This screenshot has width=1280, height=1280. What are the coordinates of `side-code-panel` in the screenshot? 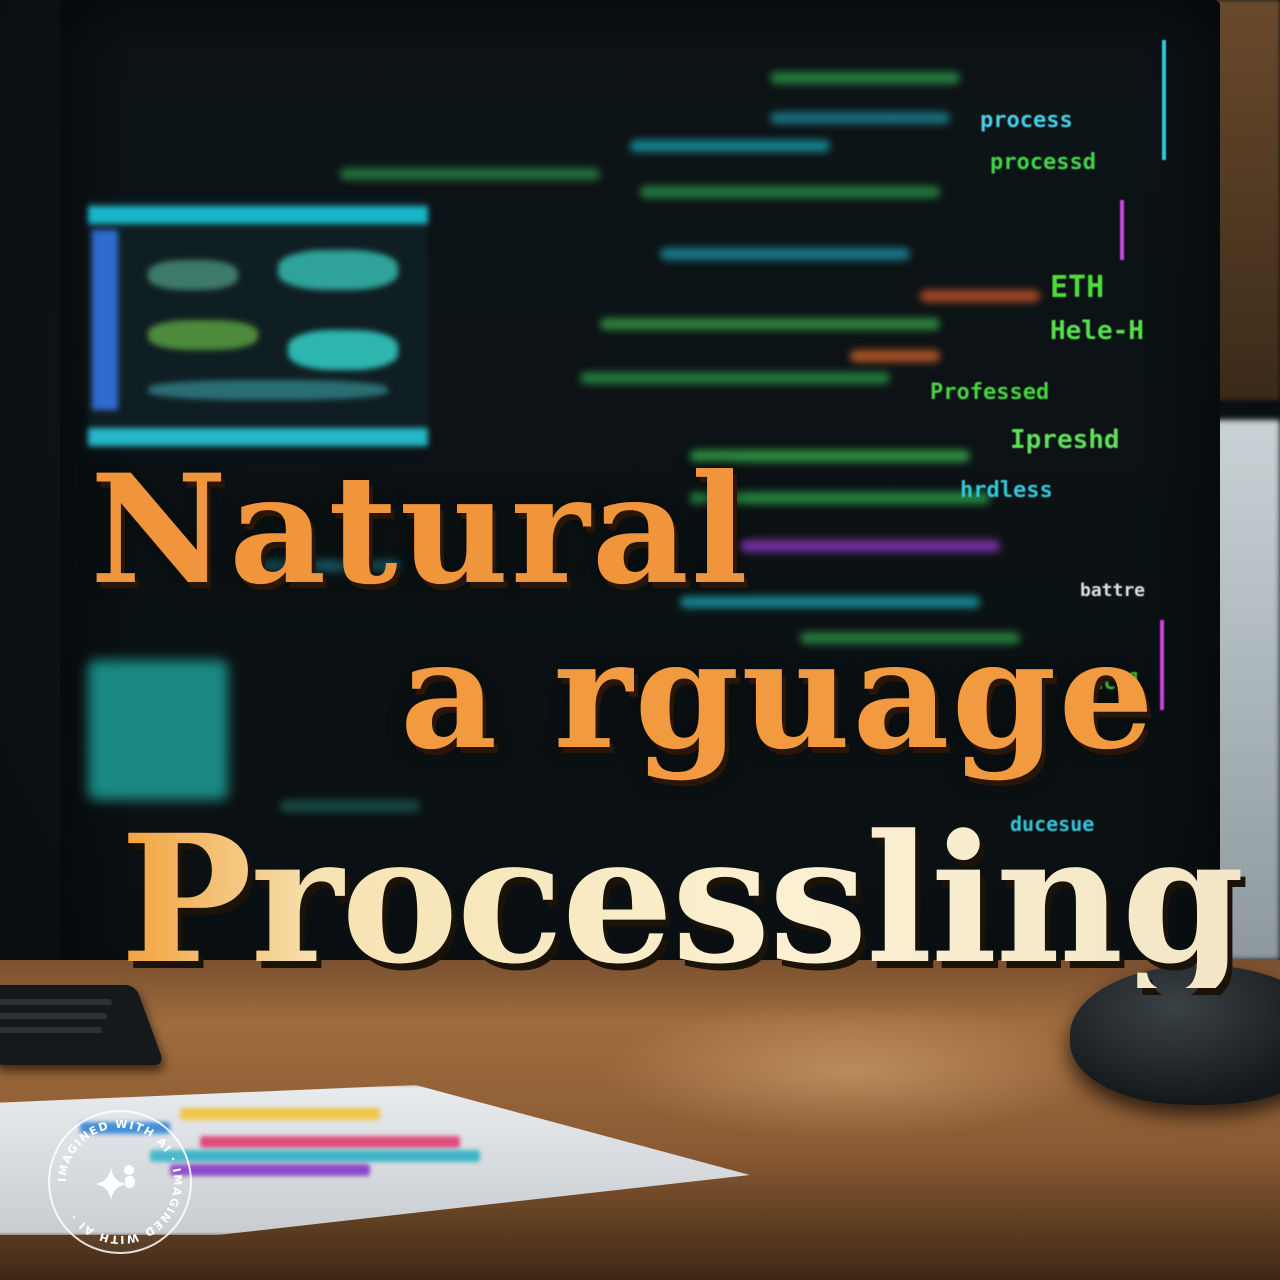 It's located at (258, 325).